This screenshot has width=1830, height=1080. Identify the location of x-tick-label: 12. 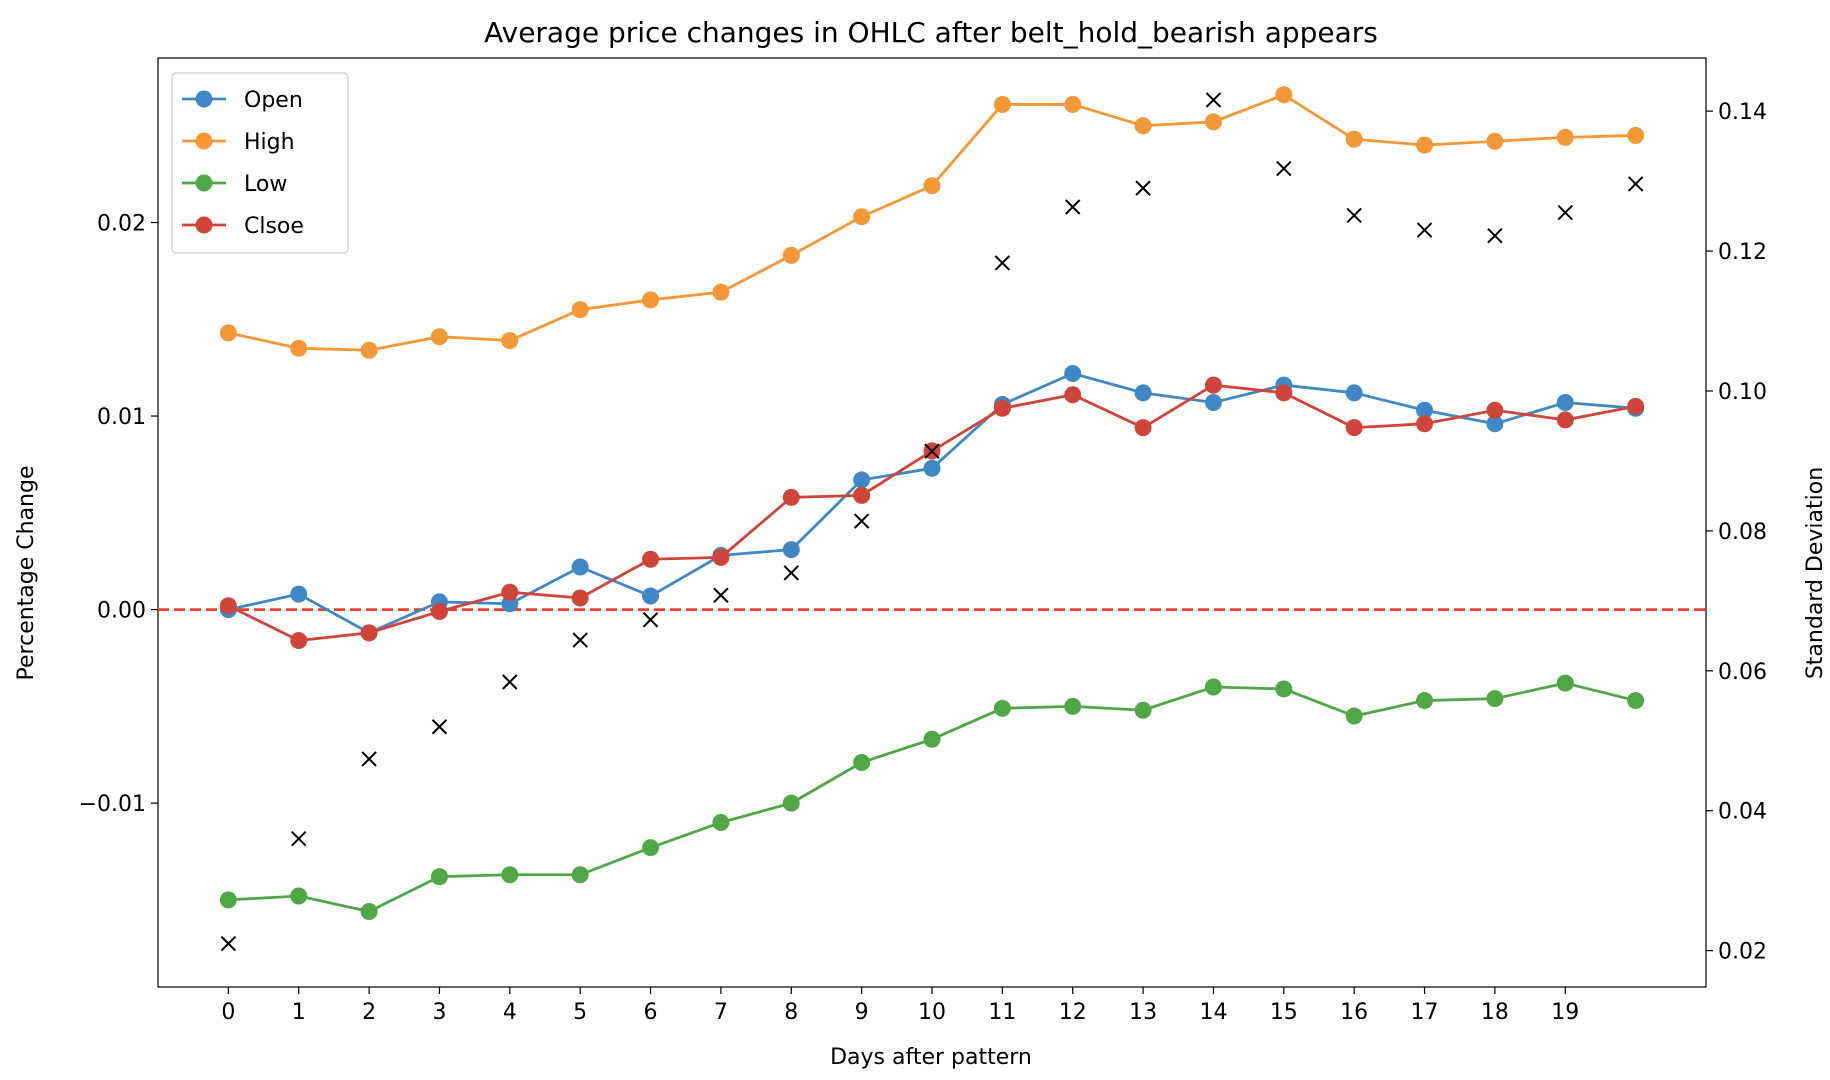
(1073, 1012).